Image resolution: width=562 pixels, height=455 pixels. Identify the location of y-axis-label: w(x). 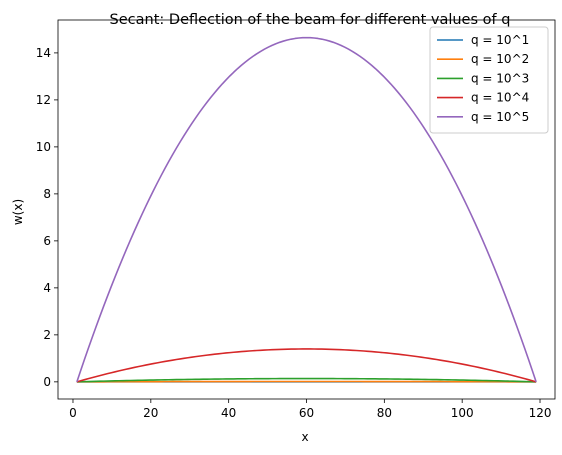
(18, 212).